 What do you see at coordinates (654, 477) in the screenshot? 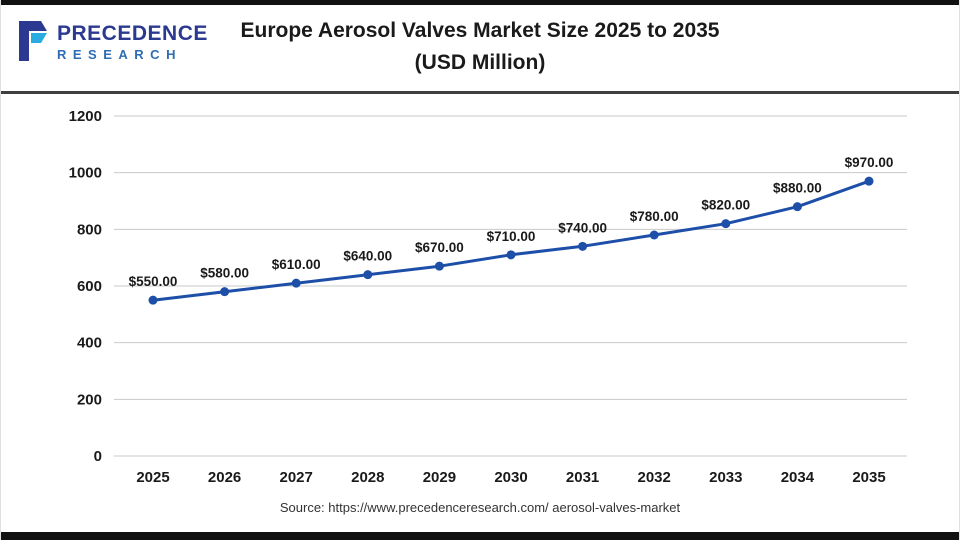
I see `x-tick-label: 2032` at bounding box center [654, 477].